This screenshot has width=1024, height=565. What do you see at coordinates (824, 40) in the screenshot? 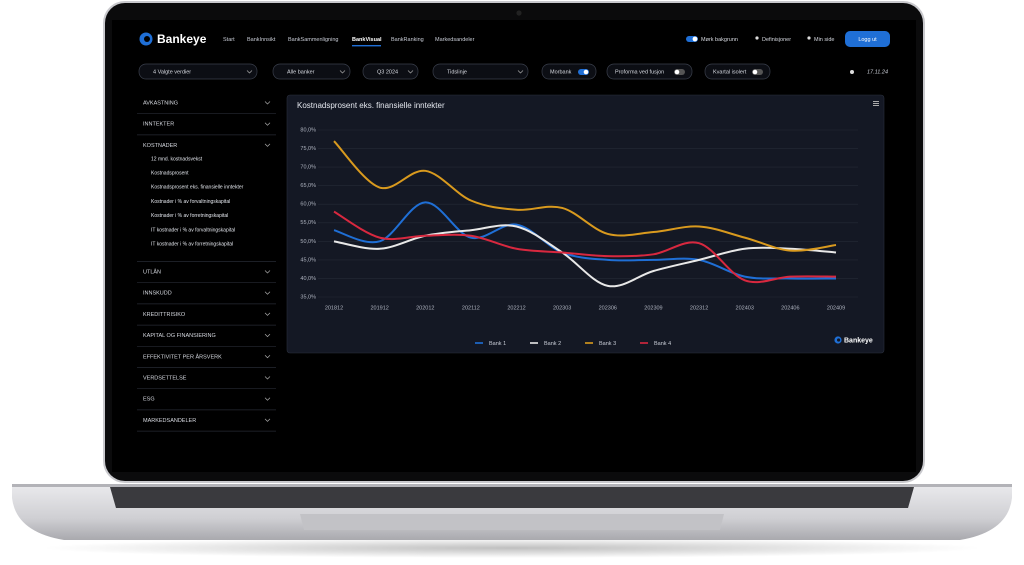
I see `my-page-link: Min side` at bounding box center [824, 40].